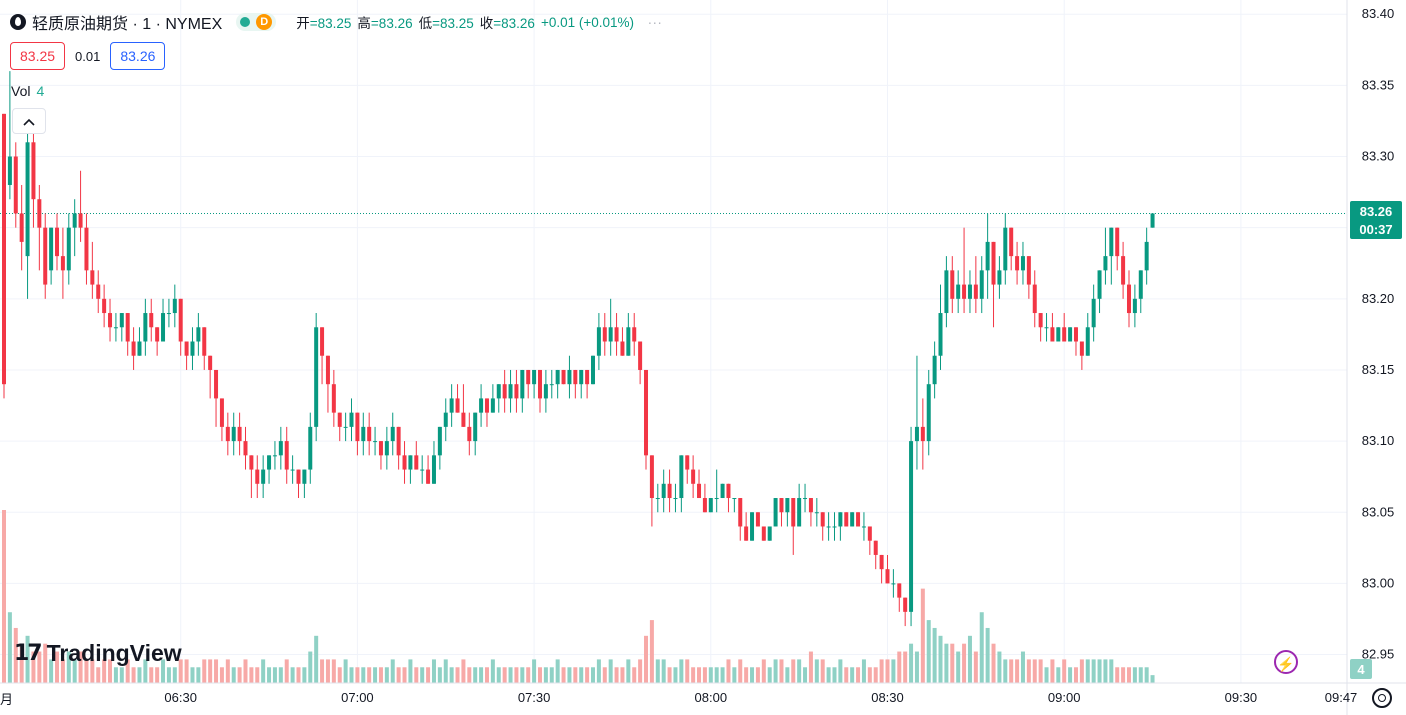 The width and height of the screenshot is (1406, 715). Describe the element at coordinates (655, 22) in the screenshot. I see `more-icon: ∙∙∙` at that location.